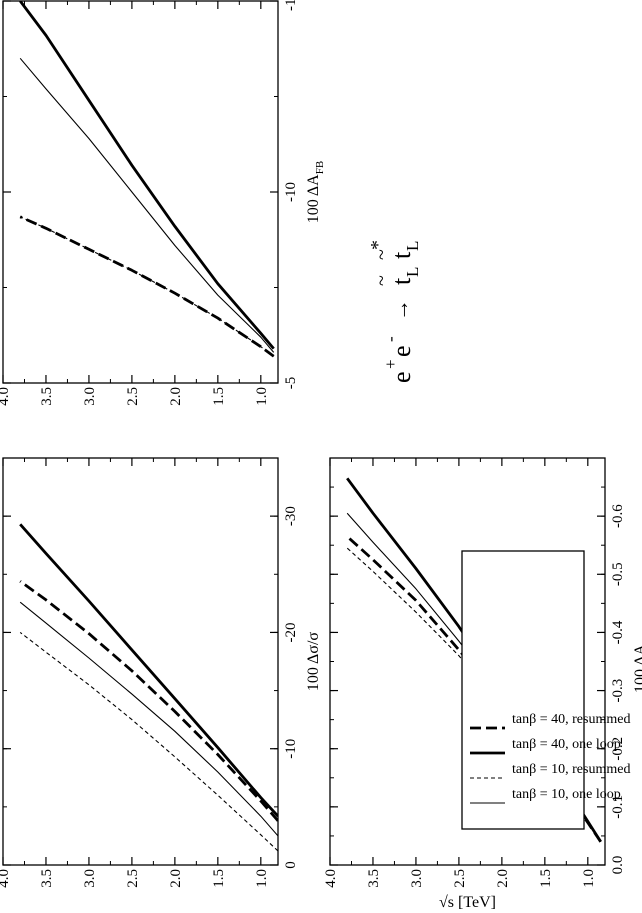 The width and height of the screenshot is (642, 913). I want to click on x-tick-label-afb: 1.0, so click(262, 396).